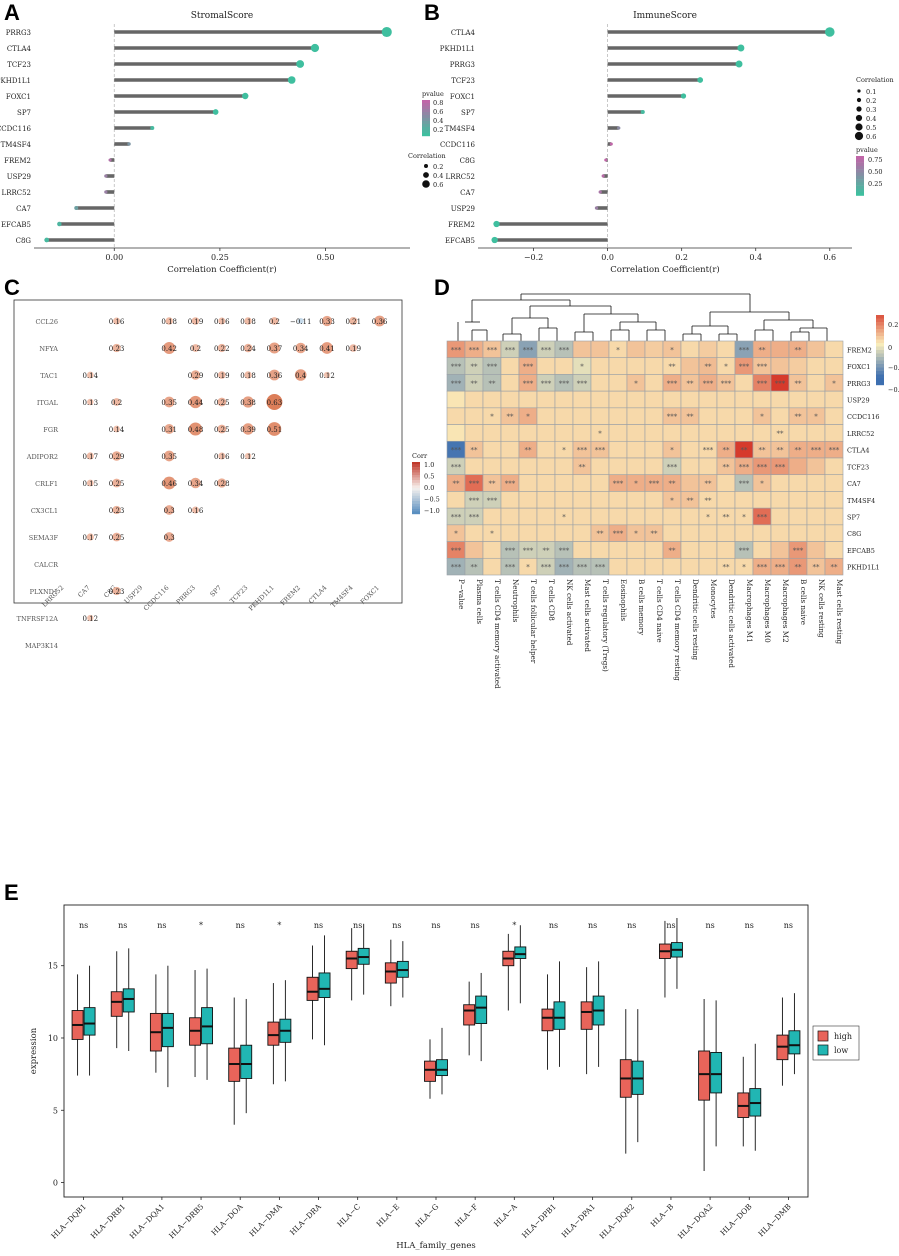  I want to click on col-label-D: Macrophages M0, so click(767, 611).